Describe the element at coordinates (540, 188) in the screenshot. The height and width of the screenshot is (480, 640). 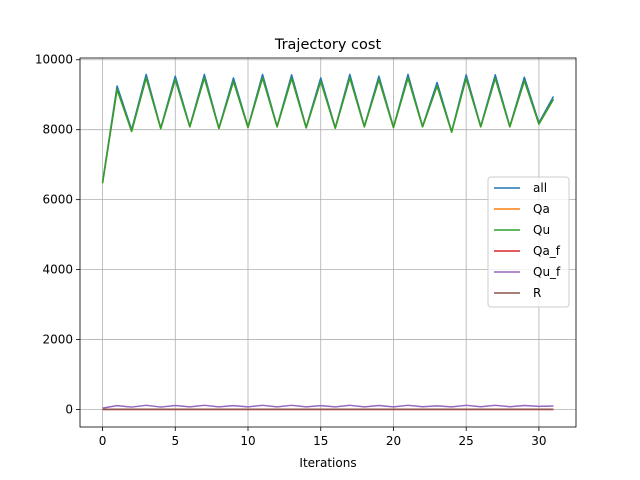
I see `legend-label-all: all` at that location.